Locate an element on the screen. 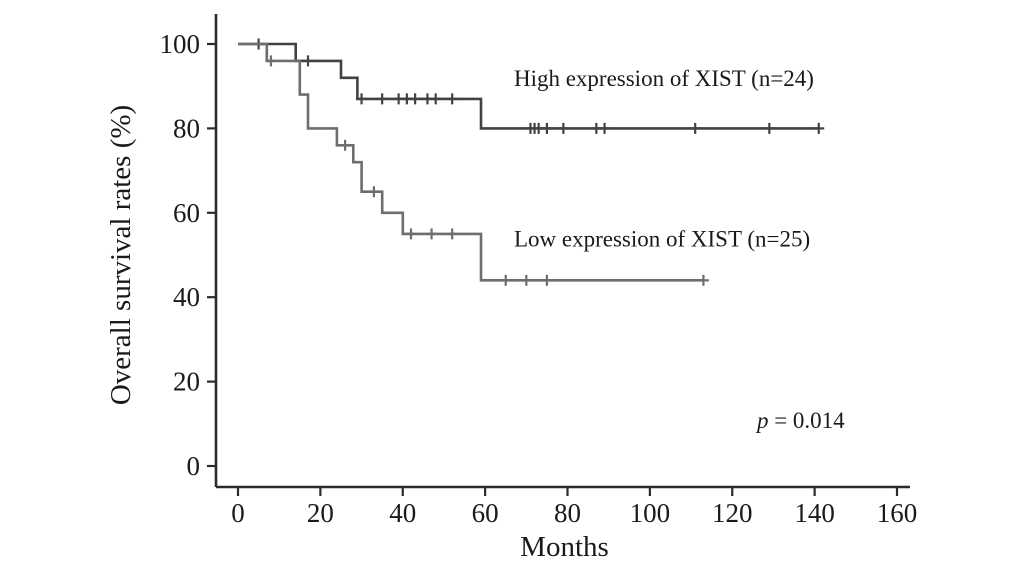  x-tick-label: 60 is located at coordinates (485, 513).